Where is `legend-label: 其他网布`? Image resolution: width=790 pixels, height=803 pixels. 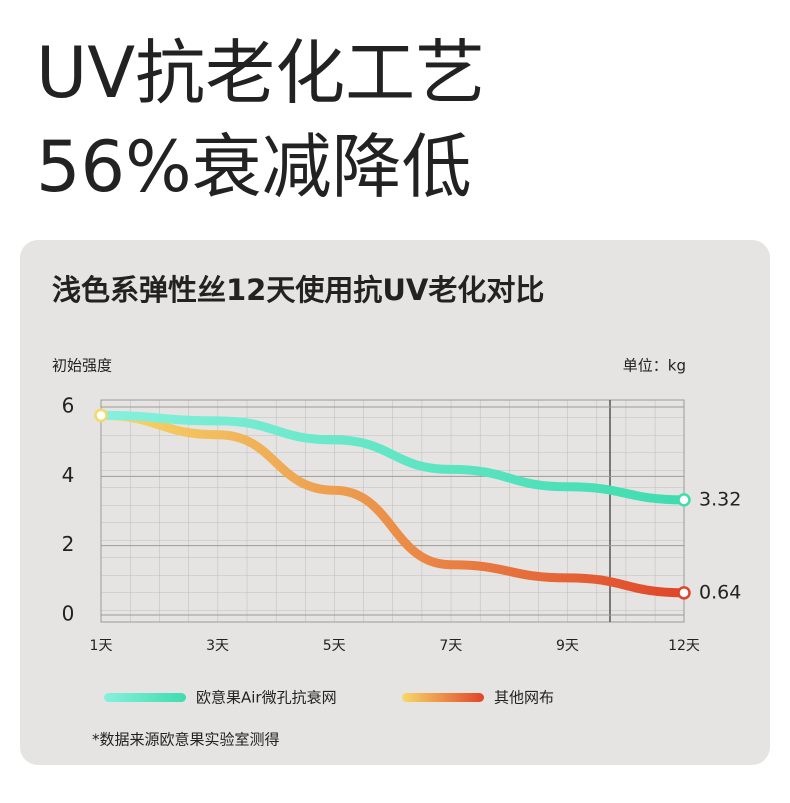
legend-label: 其他网布 is located at coordinates (524, 698).